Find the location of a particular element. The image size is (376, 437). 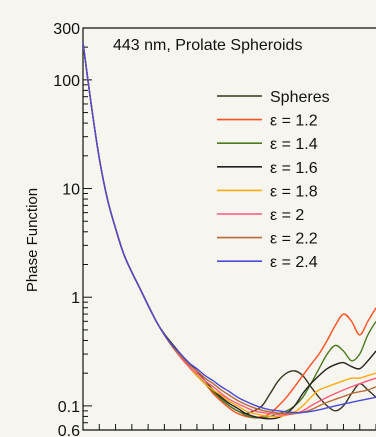

legend-label-0: Spheres is located at coordinates (300, 97).